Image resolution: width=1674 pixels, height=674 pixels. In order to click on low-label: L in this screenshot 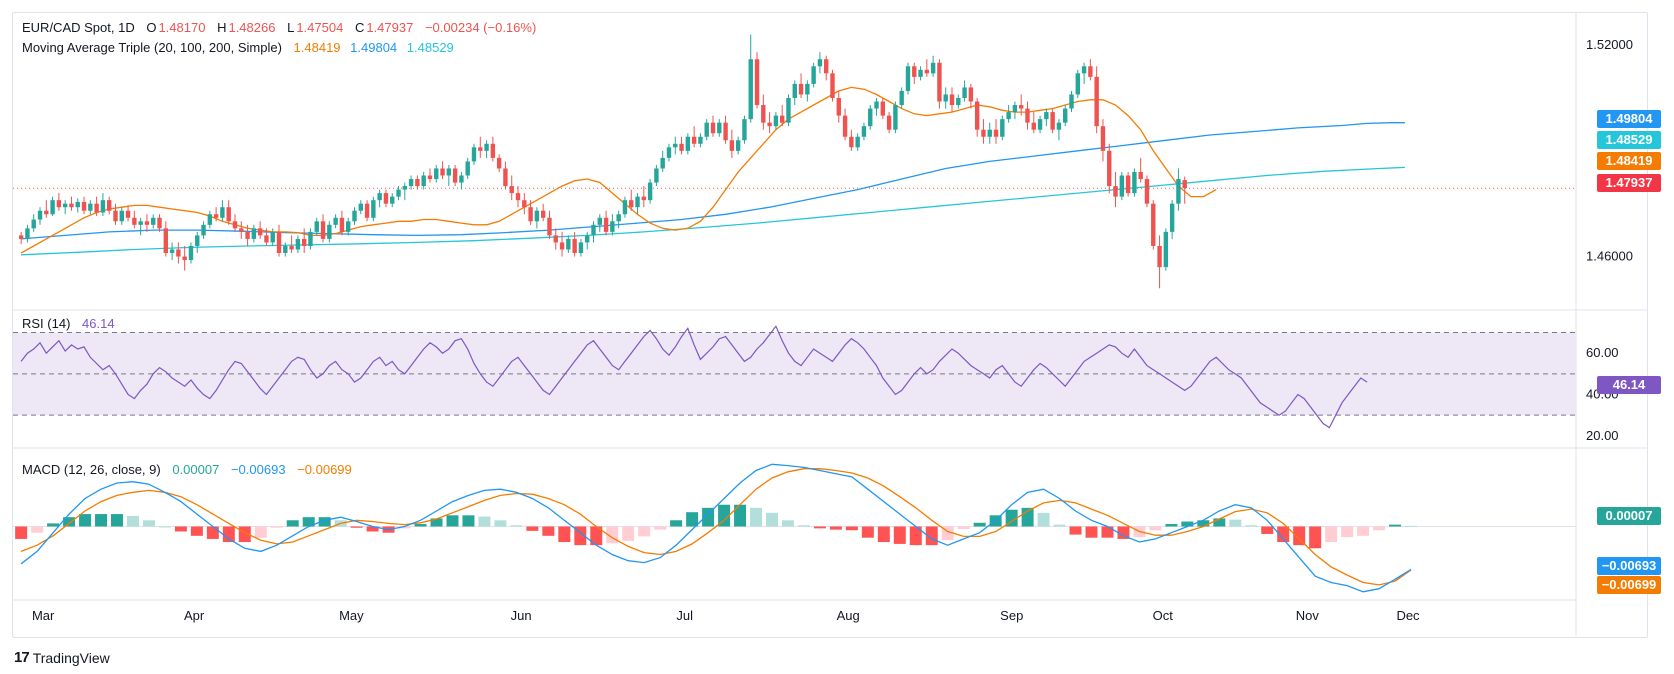, I will do `click(291, 27)`.